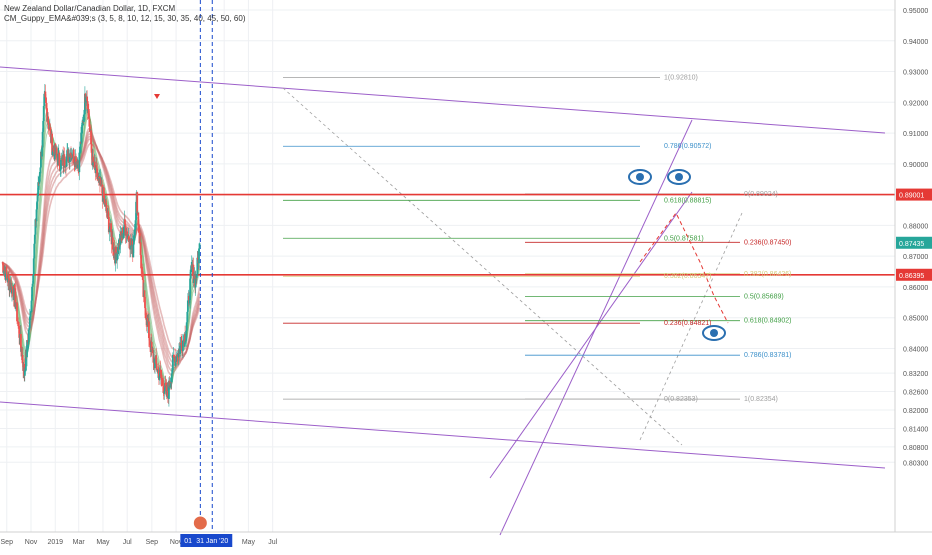  Describe the element at coordinates (7, 542) in the screenshot. I see `time-tick-label: Sep` at that location.